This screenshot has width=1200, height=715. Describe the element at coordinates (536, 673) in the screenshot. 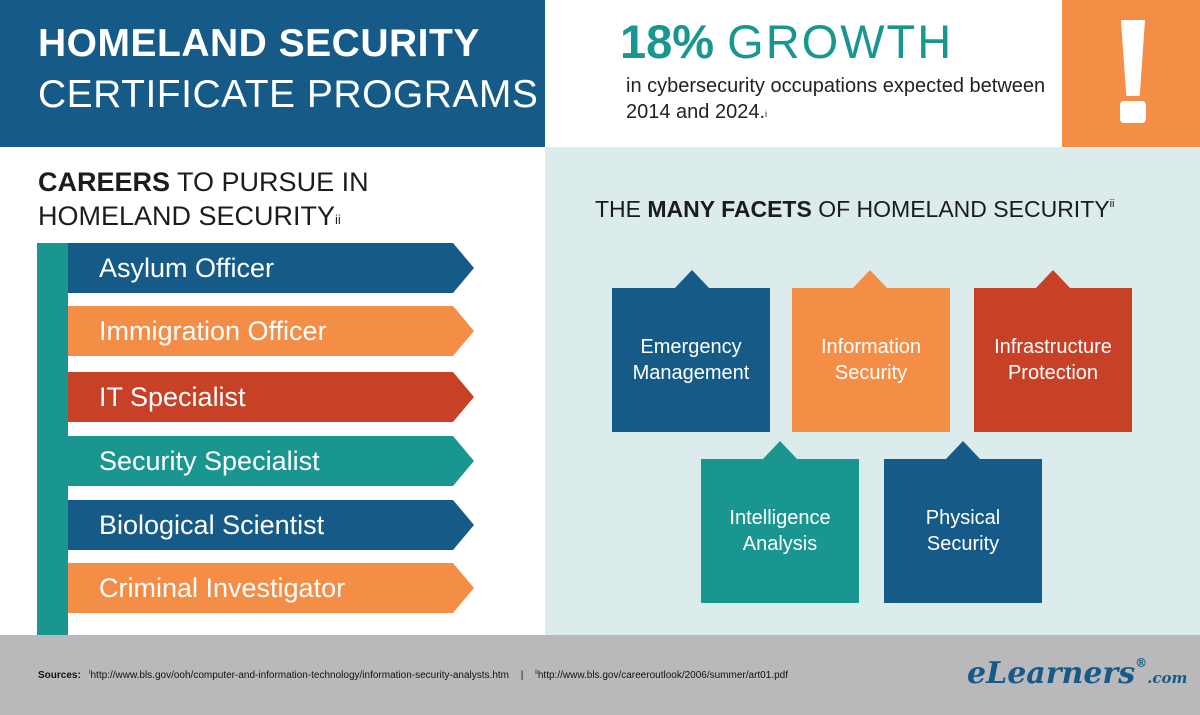

I see `source2-marker: ii` at that location.